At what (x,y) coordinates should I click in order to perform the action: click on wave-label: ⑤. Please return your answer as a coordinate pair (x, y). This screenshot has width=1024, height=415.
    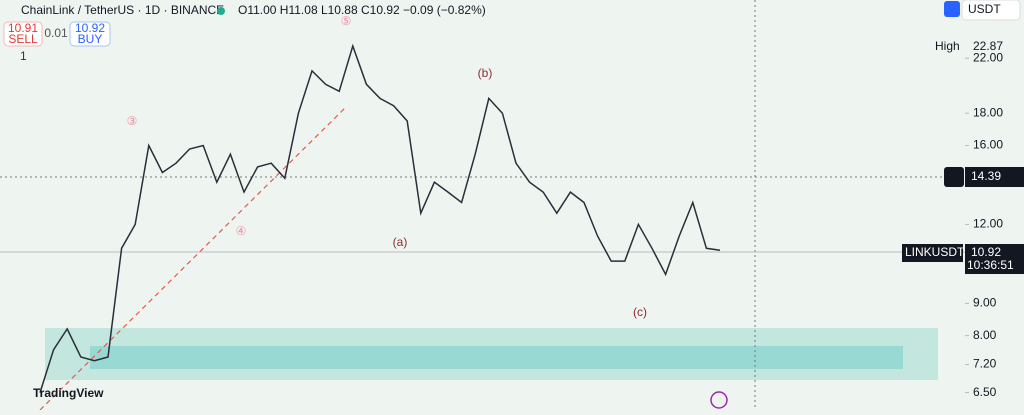
    Looking at the image, I should click on (346, 21).